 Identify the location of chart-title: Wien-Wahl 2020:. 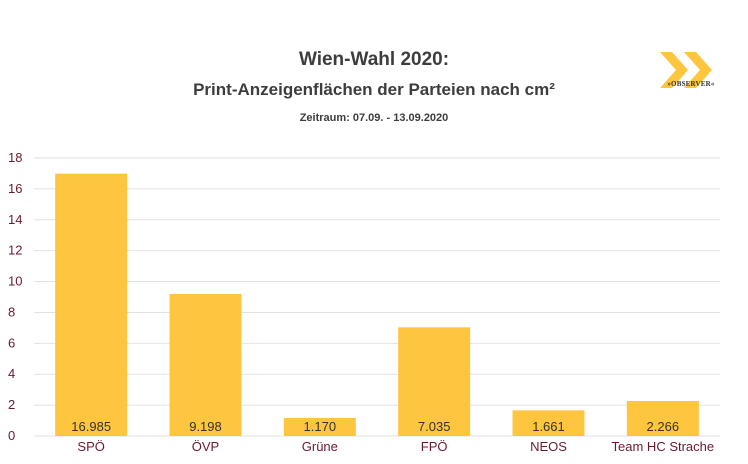
(374, 59).